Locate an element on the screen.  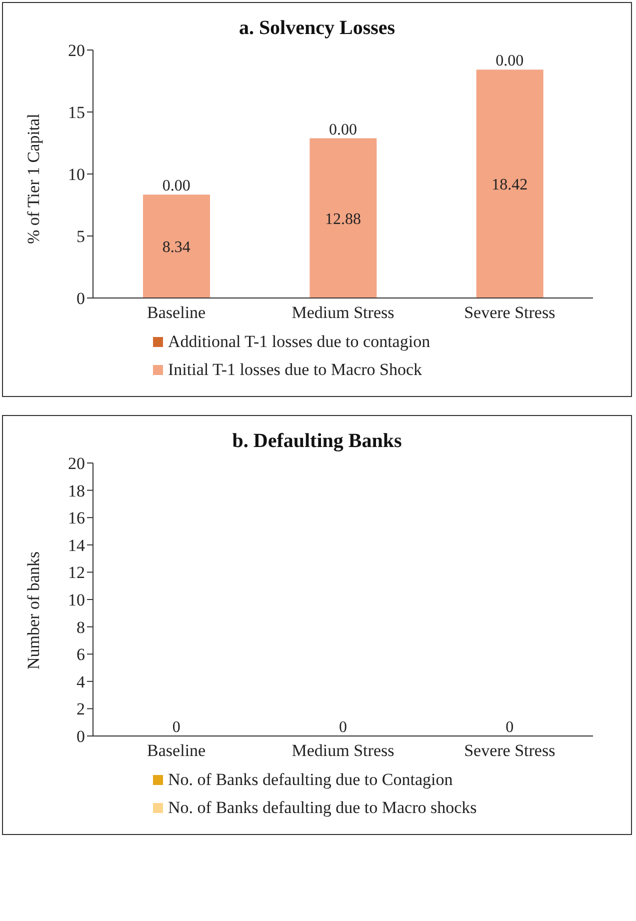
data-label: 8.34 is located at coordinates (176, 247).